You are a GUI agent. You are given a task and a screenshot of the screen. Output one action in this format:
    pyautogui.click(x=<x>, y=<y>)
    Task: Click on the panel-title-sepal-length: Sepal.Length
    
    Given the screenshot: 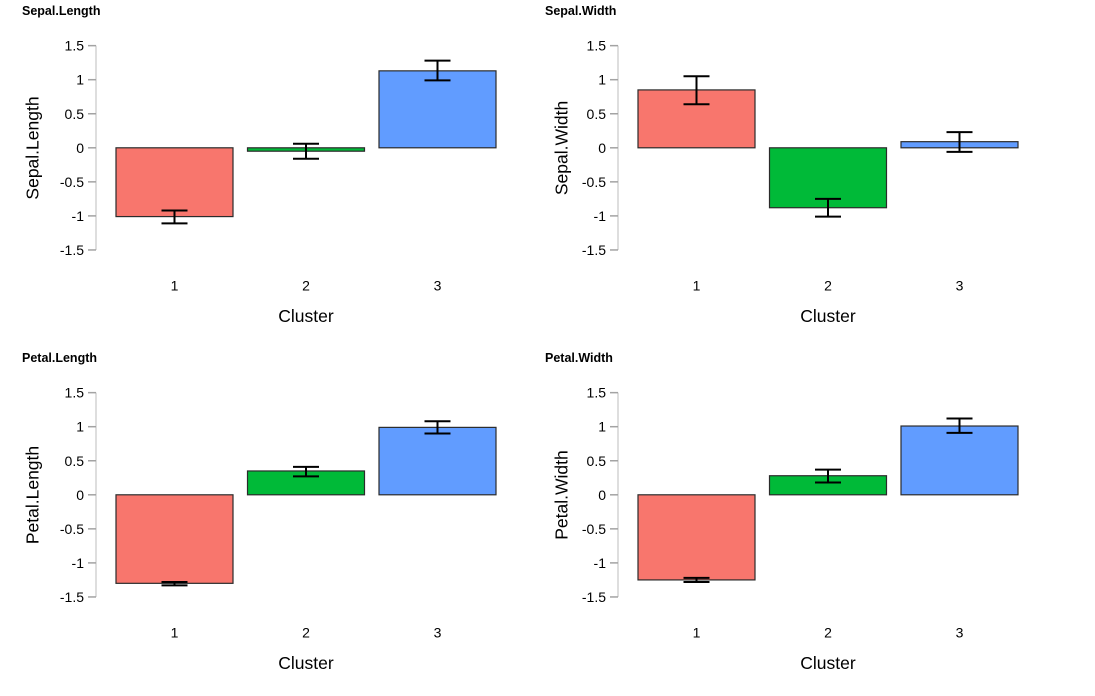 What is the action you would take?
    pyautogui.click(x=61, y=11)
    